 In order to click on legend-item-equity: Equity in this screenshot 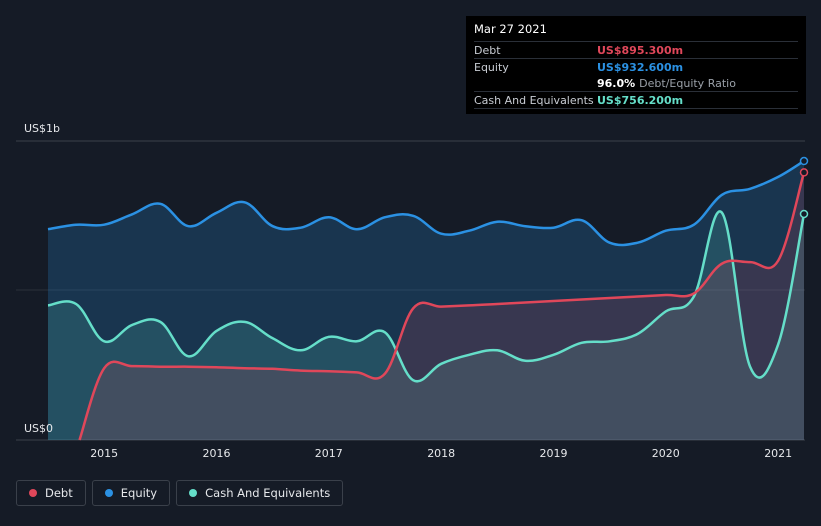, I will do `click(131, 493)`.